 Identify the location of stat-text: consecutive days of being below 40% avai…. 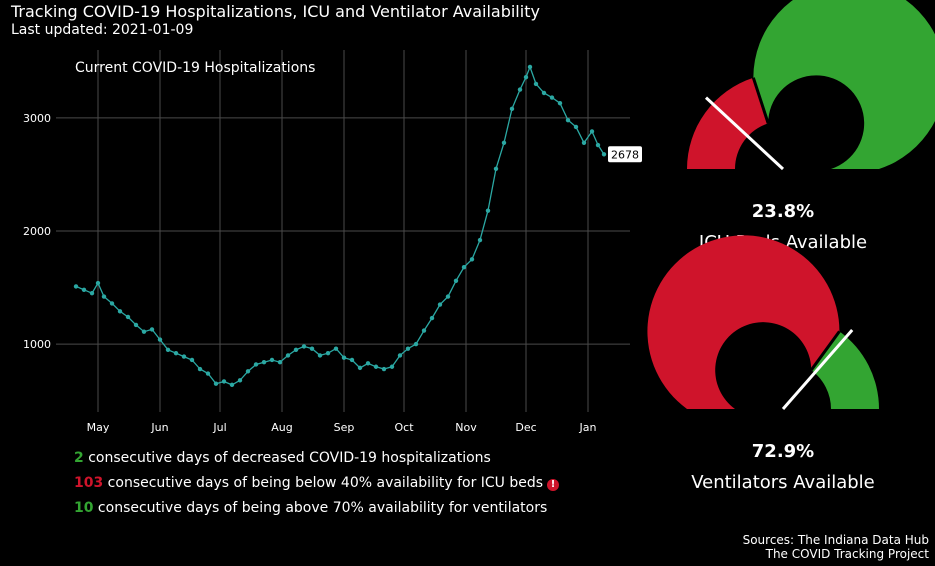
(323, 483).